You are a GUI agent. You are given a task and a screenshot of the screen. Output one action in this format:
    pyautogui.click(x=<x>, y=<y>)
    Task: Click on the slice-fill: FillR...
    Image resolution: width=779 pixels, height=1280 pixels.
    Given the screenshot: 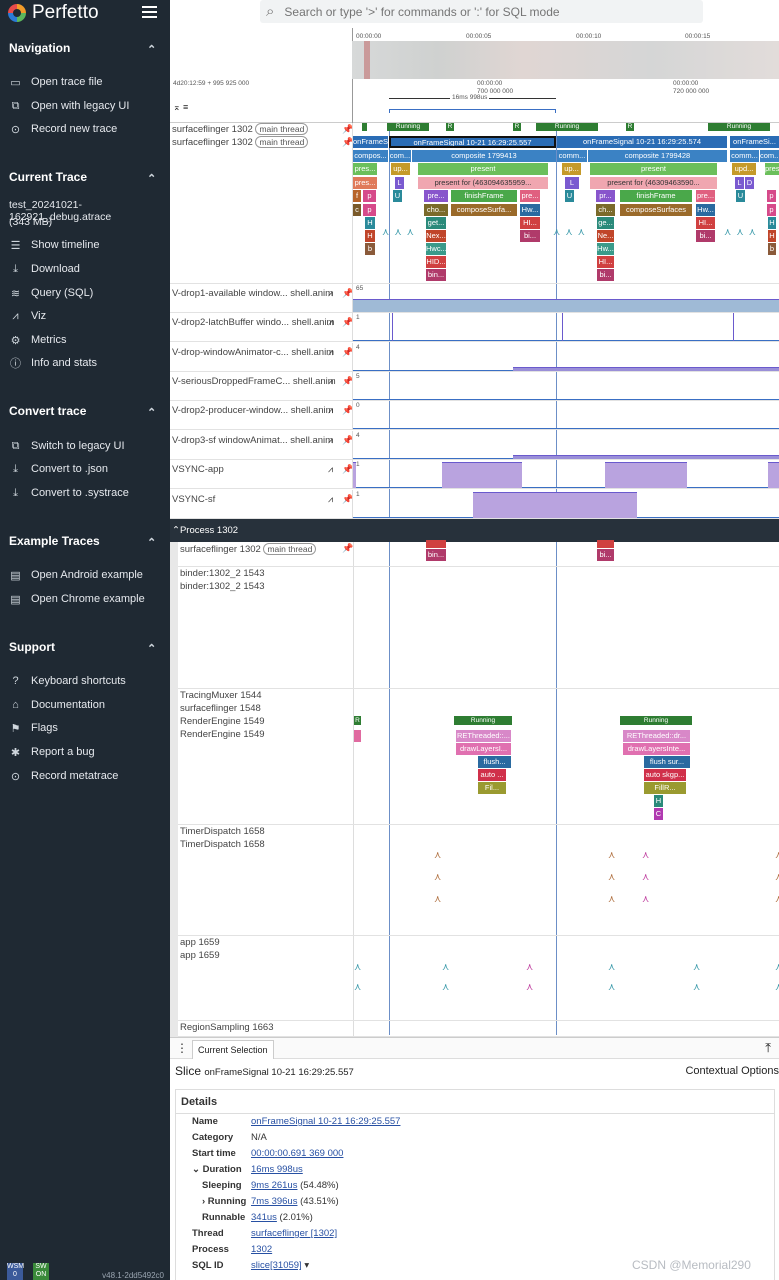 What is the action you would take?
    pyautogui.click(x=665, y=788)
    